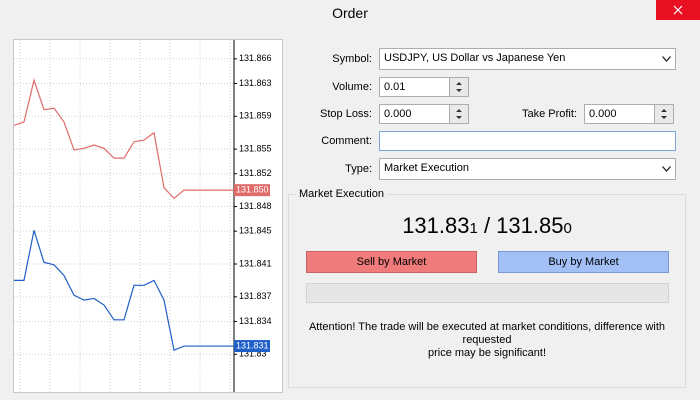 Image resolution: width=700 pixels, height=400 pixels. What do you see at coordinates (473, 228) in the screenshot?
I see `bid-last-digit: 1` at bounding box center [473, 228].